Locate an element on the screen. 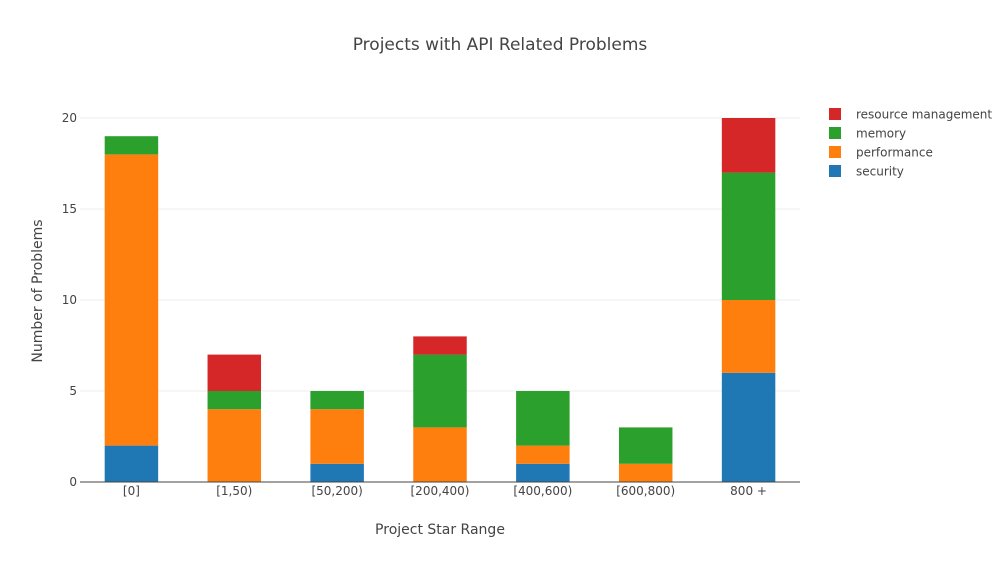 This screenshot has width=1000, height=561. x-tick-label: [400,600) is located at coordinates (542, 491).